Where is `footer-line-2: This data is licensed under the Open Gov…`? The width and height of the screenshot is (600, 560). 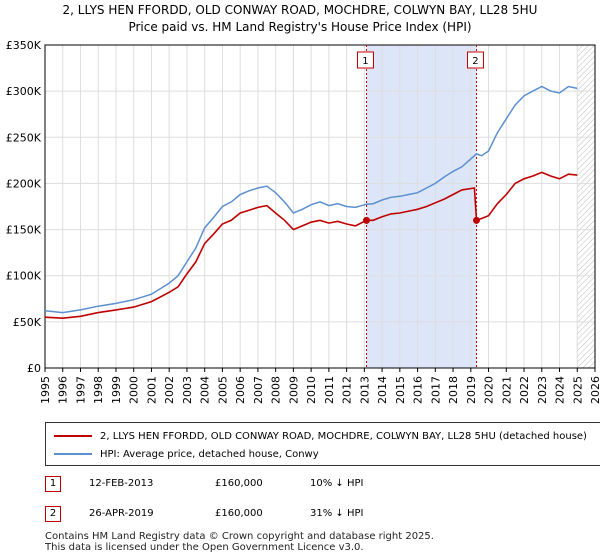 footer-line-2: This data is licensed under the Open Gov… is located at coordinates (204, 547).